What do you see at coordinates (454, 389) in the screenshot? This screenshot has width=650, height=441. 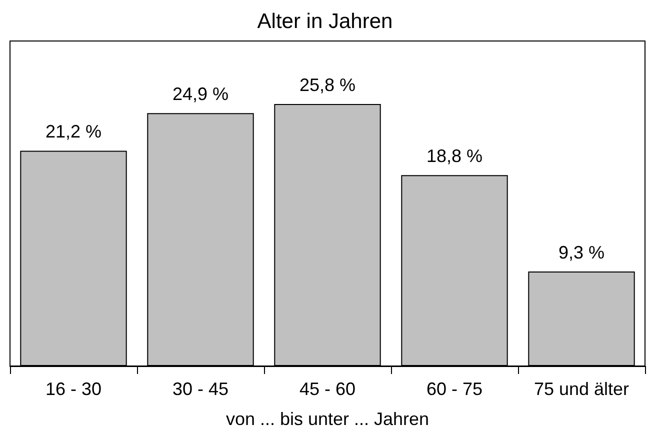 I see `x-tick-label: 60 - 75` at bounding box center [454, 389].